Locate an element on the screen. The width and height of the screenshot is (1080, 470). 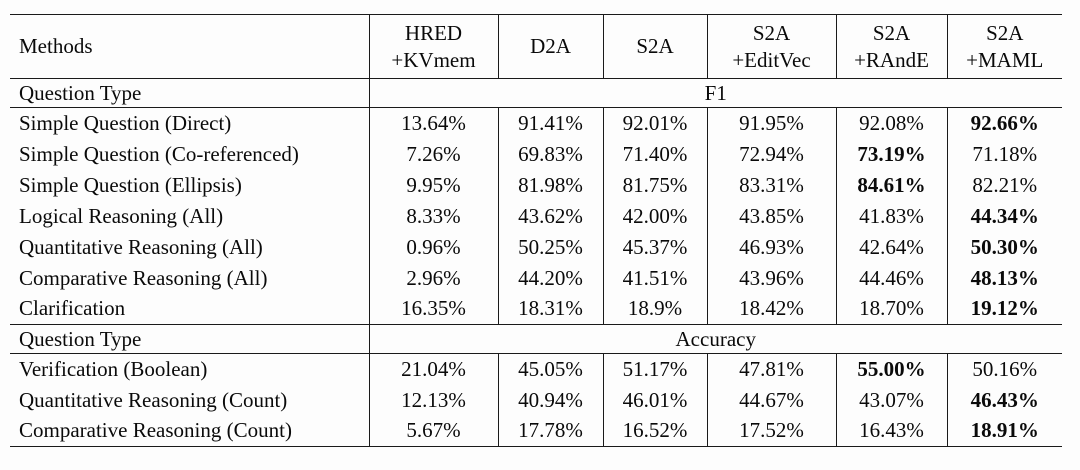
row-label: Simple Question (Co-referenced) is located at coordinates (190, 154).